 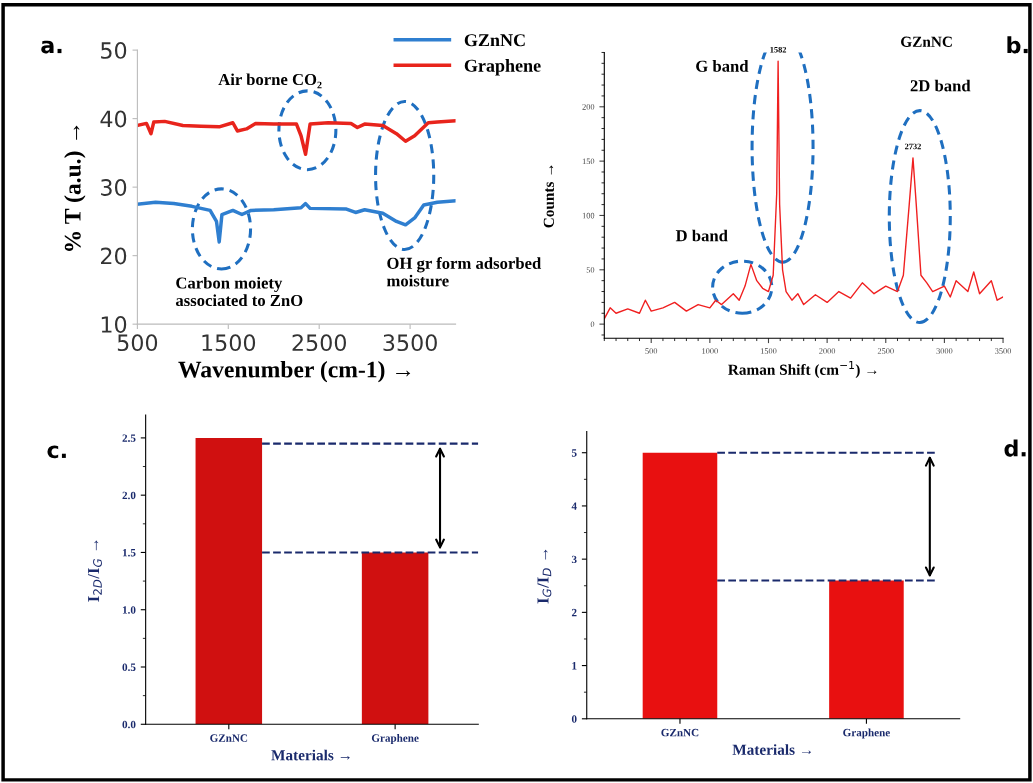 What do you see at coordinates (270, 81) in the screenshot?
I see `annotation: Air borne CO₂` at bounding box center [270, 81].